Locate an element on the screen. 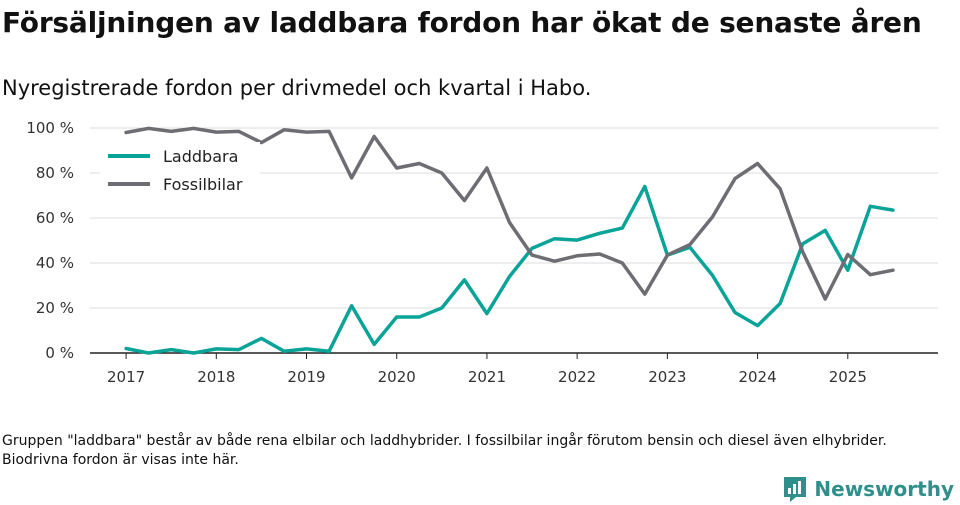 This screenshot has width=960, height=505. x-tick-label: 2021 is located at coordinates (487, 377).